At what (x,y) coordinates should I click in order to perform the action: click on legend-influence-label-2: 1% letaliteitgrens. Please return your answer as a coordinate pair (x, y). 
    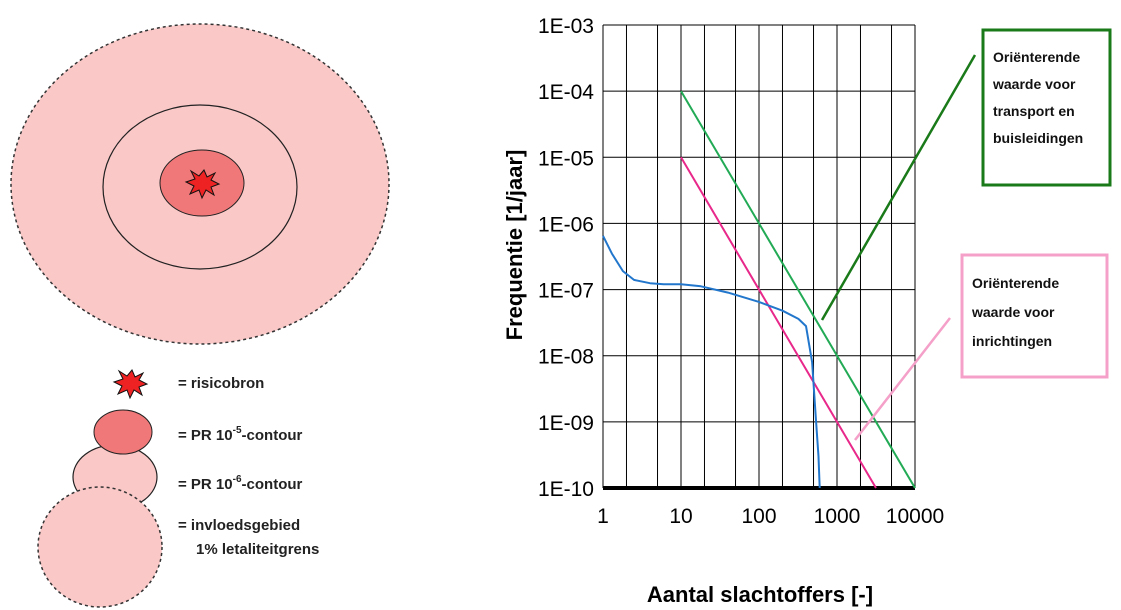
    Looking at the image, I should click on (257, 549).